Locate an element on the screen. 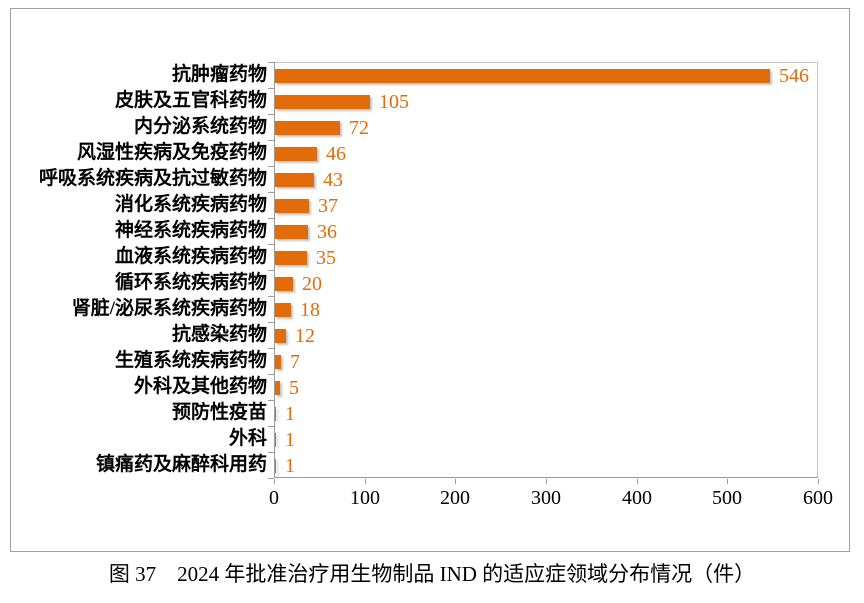  category-label: 神经系统疾病药物 is located at coordinates (190, 230).